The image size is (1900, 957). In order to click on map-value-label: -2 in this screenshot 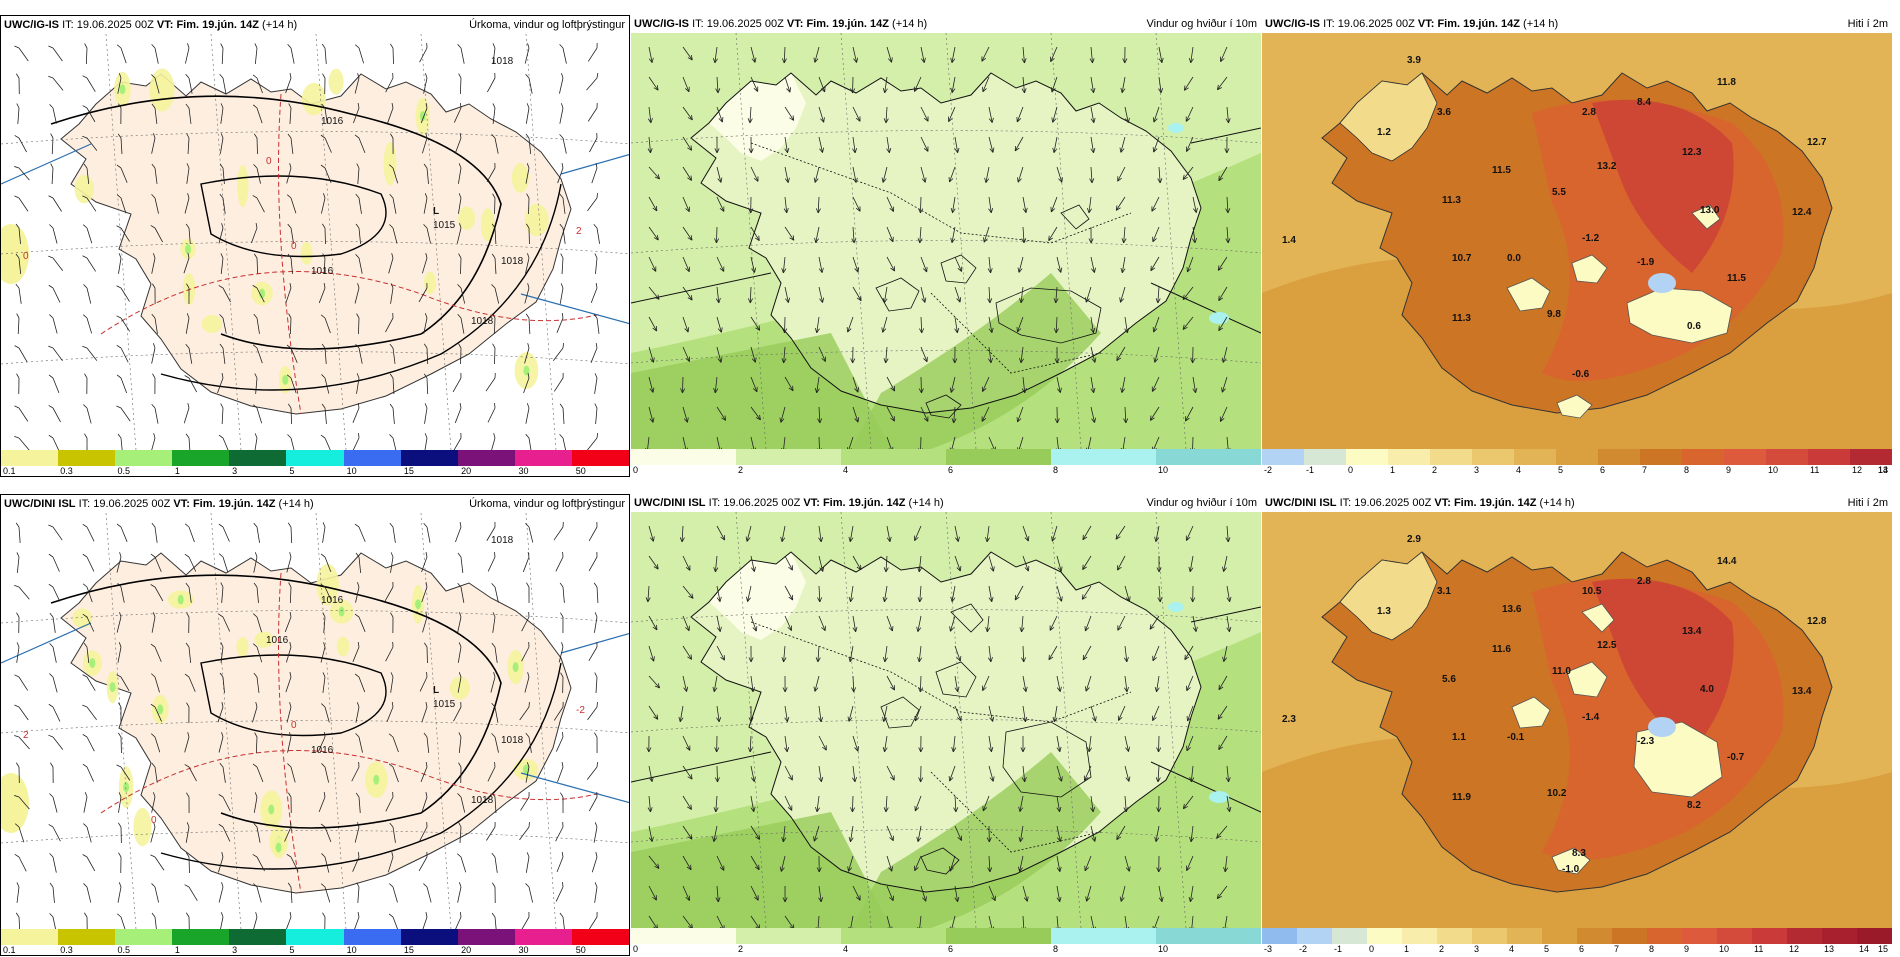, I will do `click(580, 710)`.